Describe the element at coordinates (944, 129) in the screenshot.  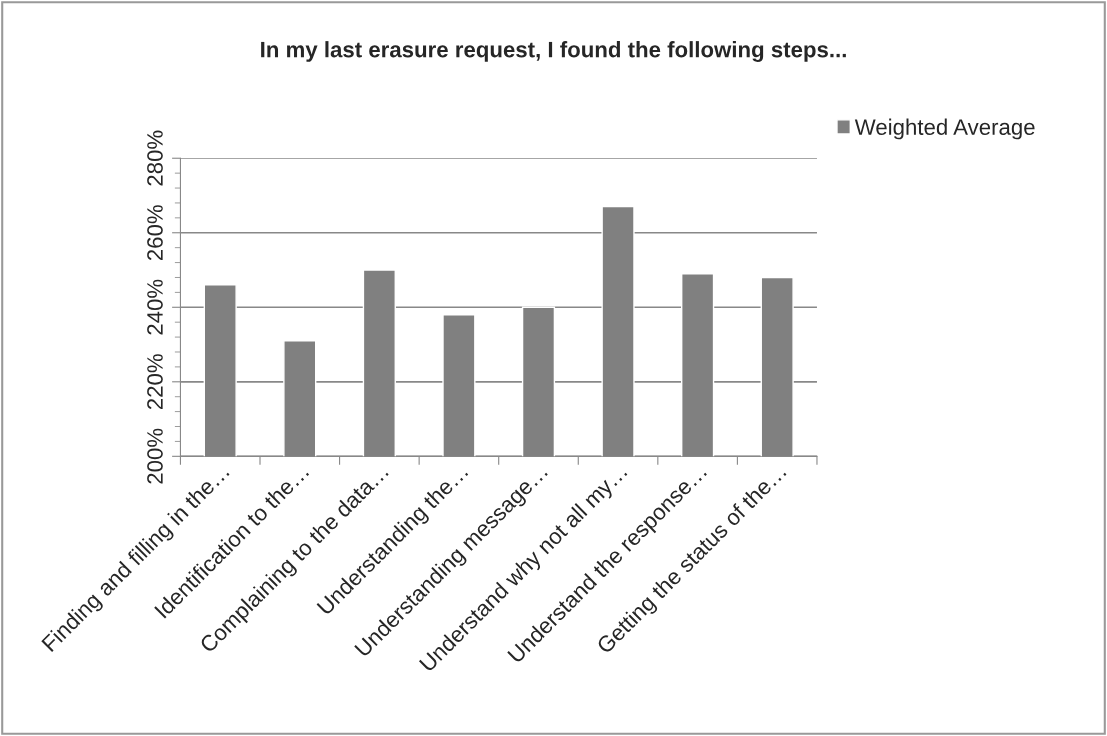
I see `legend-label: Weighted Average` at that location.